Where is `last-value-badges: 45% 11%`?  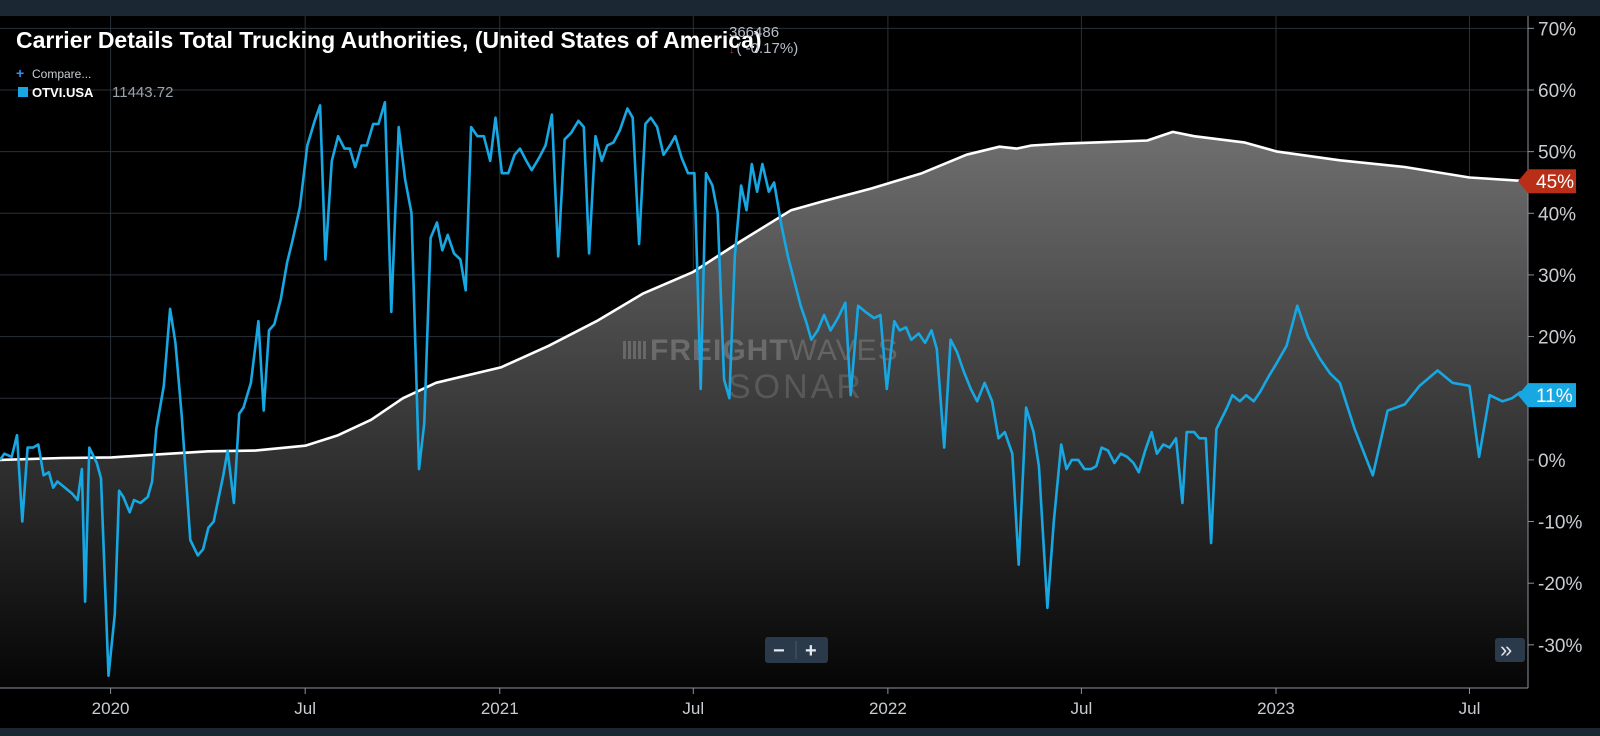 last-value-badges: 45% 11% is located at coordinates (1547, 288).